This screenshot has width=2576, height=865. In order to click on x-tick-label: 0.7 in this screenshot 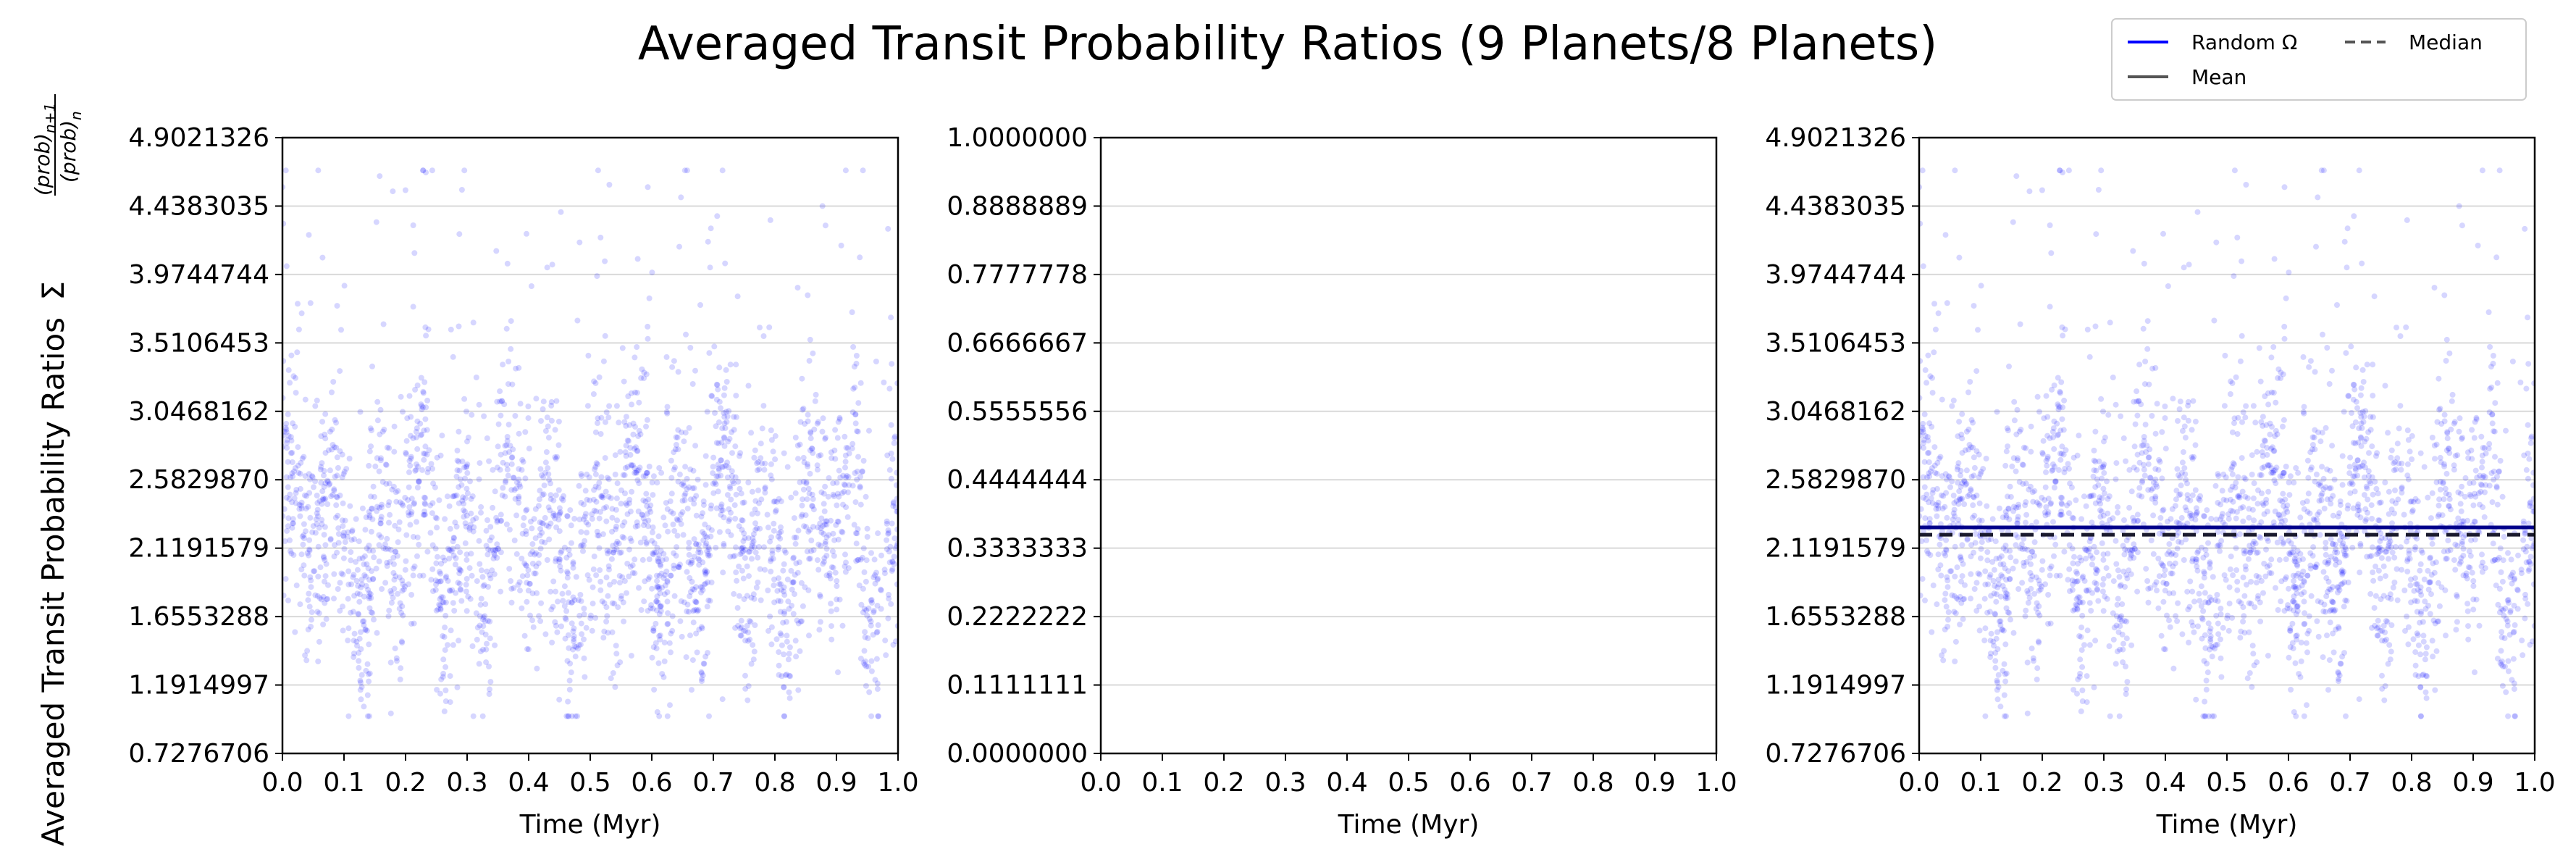, I will do `click(1531, 783)`.